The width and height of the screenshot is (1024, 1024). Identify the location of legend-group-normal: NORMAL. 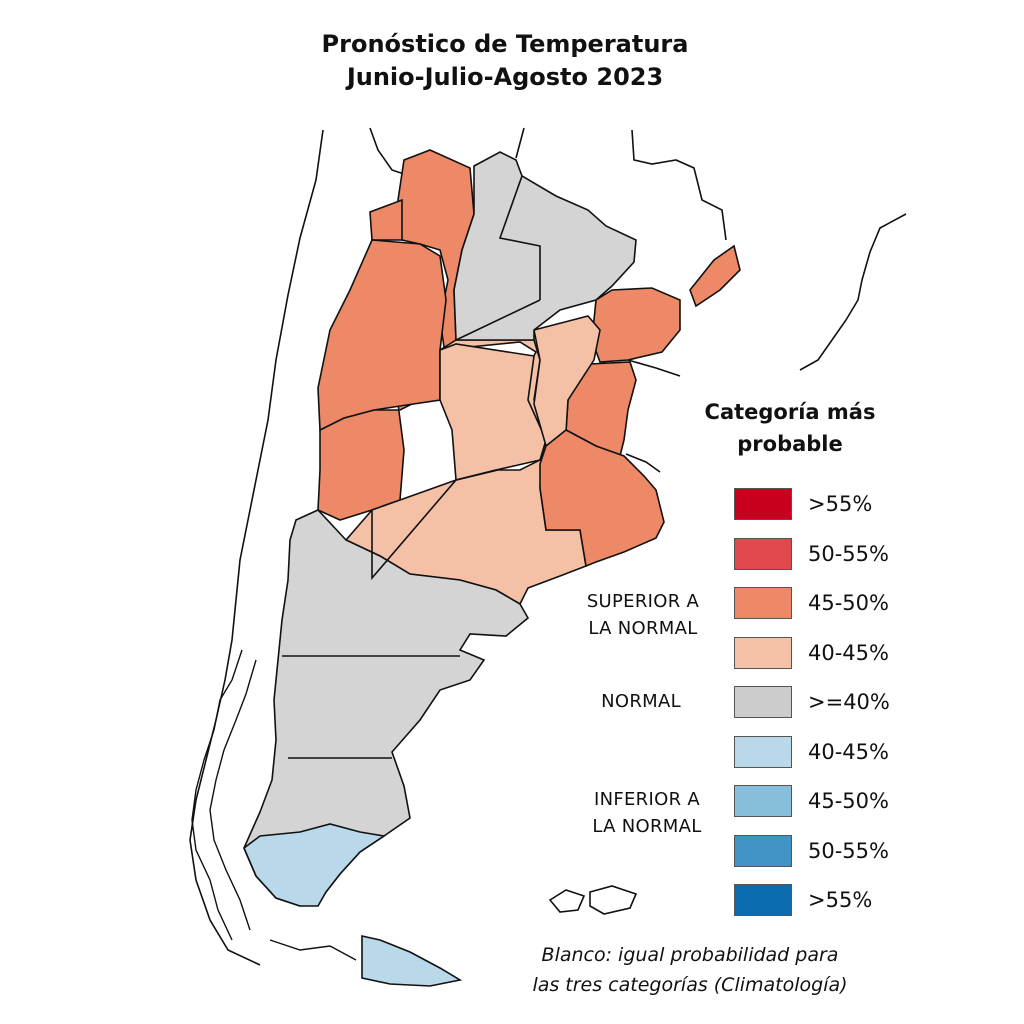
(641, 701).